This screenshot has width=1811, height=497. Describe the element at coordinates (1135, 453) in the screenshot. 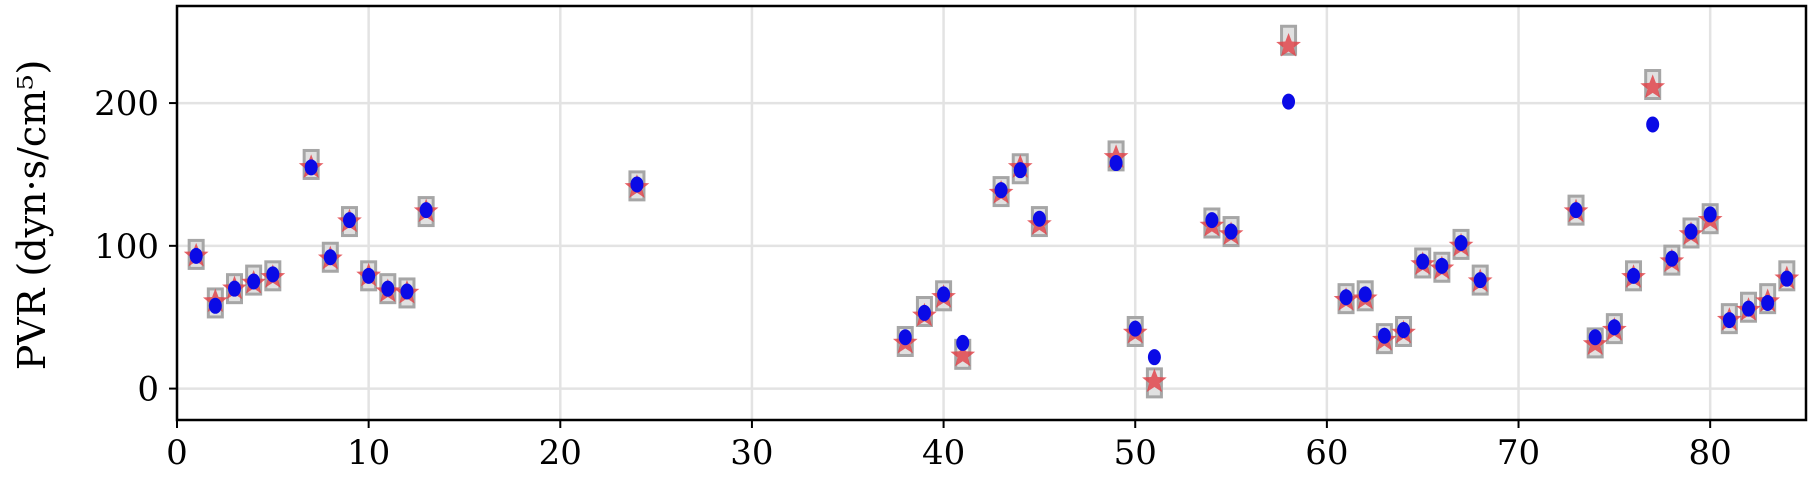

I see `x-tick-label: 50` at that location.